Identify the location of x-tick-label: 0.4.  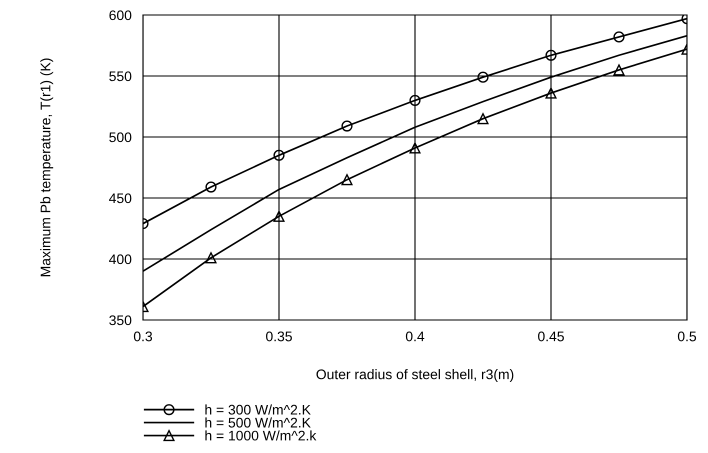
(415, 336).